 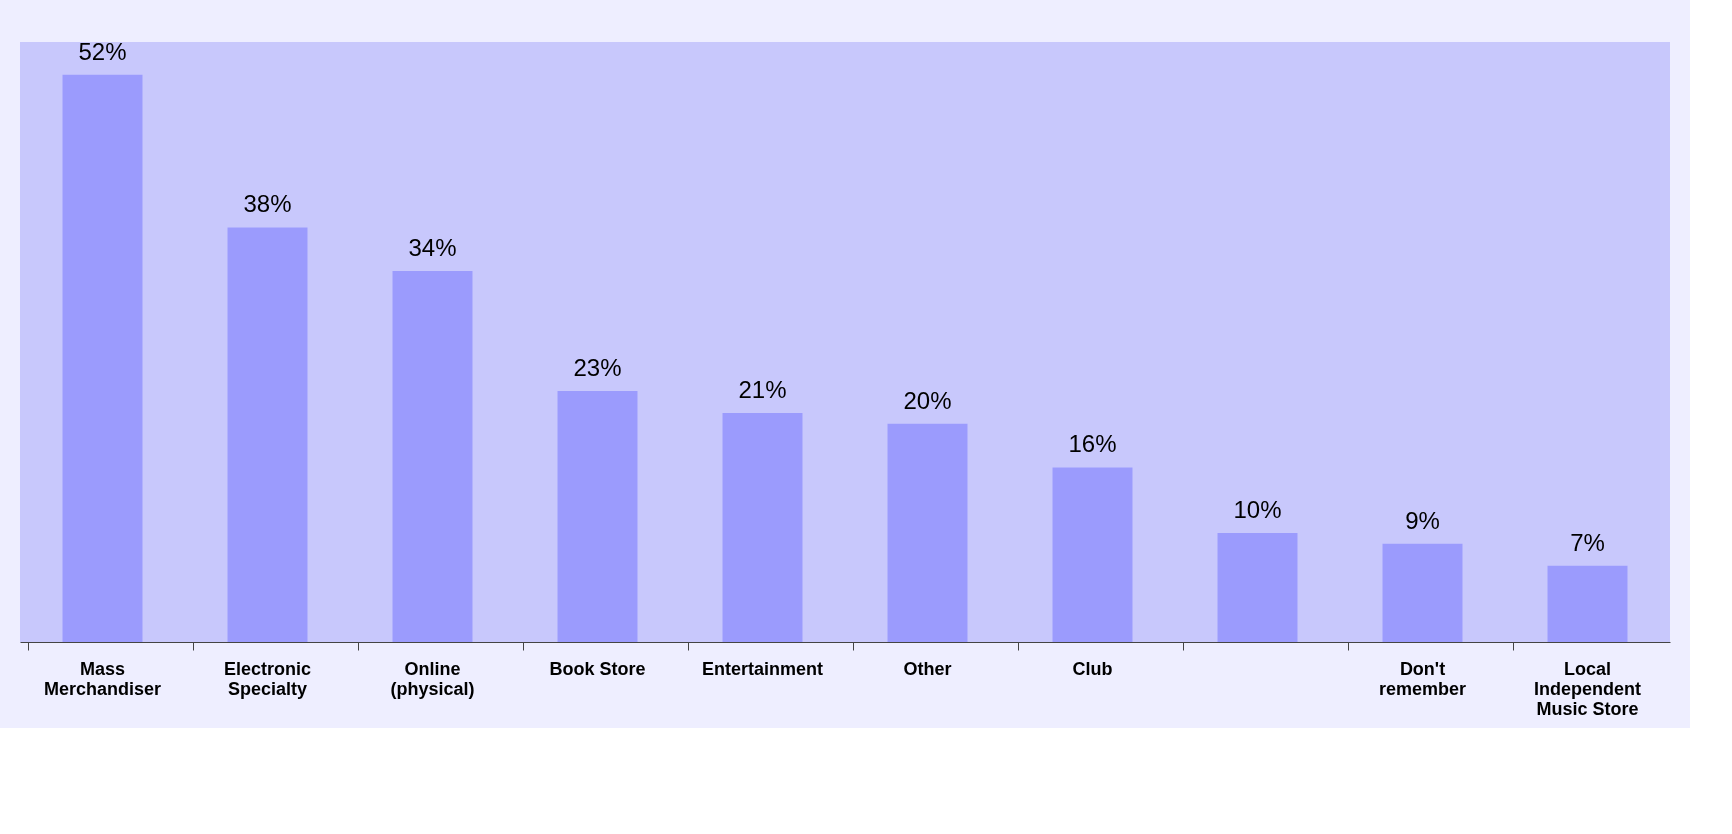 I want to click on x-tick-label: Mass Merchandiser, so click(x=102, y=678).